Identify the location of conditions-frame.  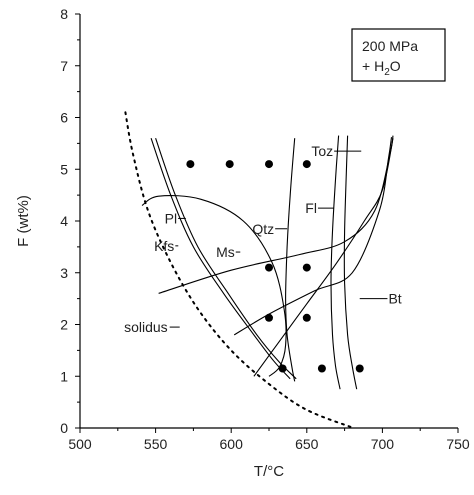
(398, 55).